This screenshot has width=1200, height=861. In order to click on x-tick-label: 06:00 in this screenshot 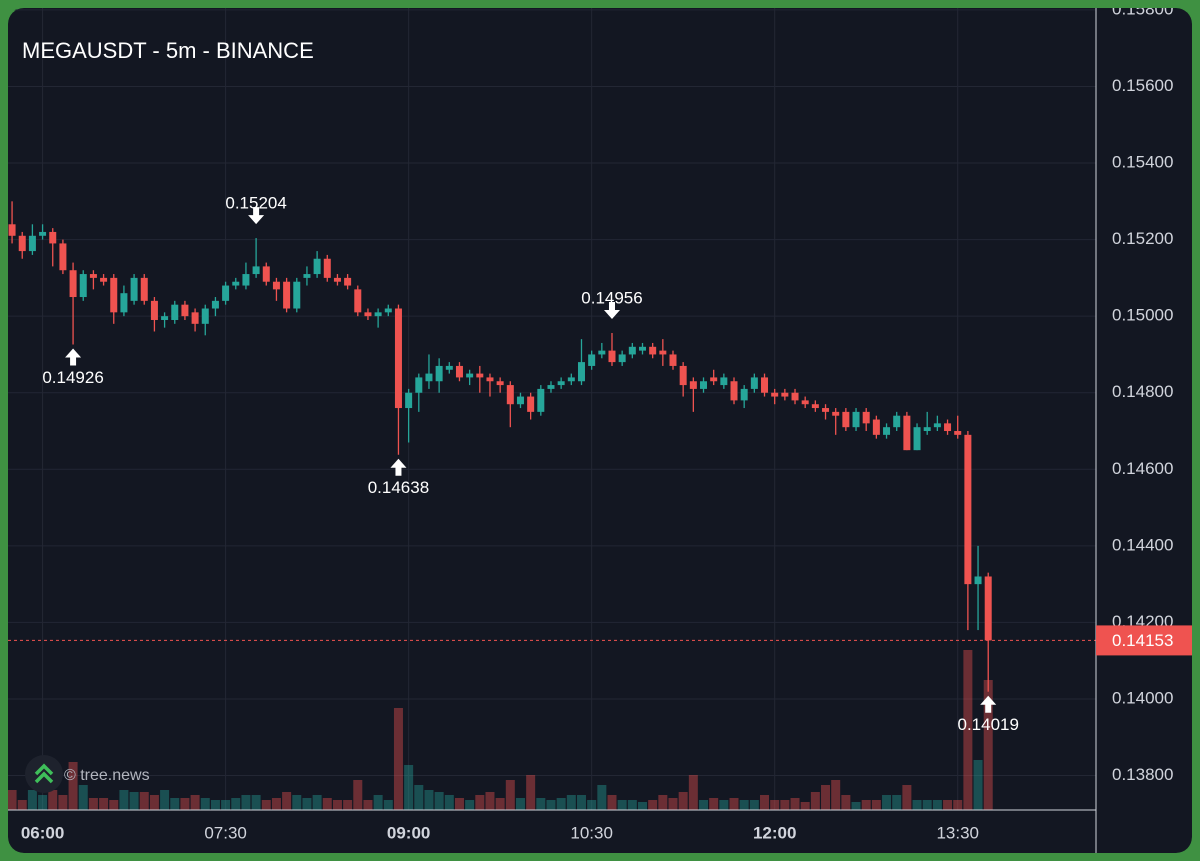, I will do `click(42, 832)`.